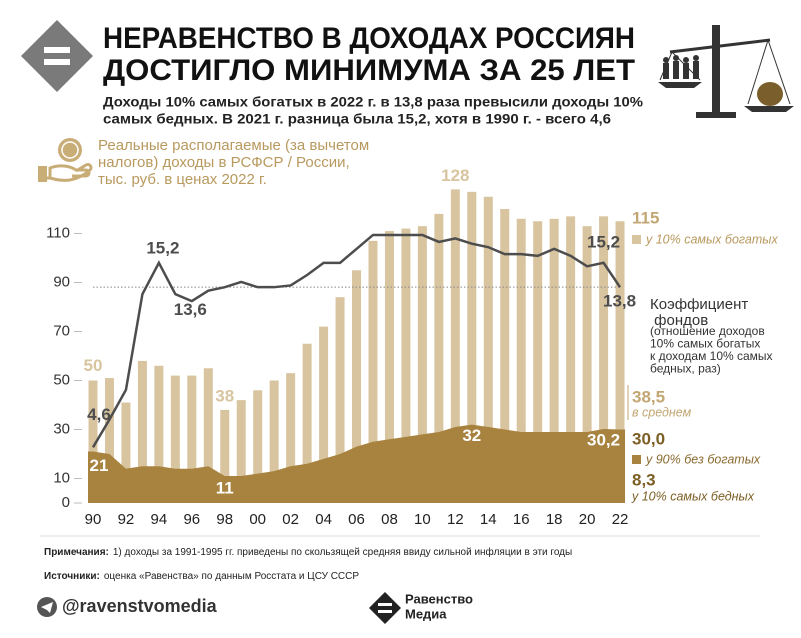 The image size is (801, 638). I want to click on legend-description: бедных, раз), so click(685, 369).